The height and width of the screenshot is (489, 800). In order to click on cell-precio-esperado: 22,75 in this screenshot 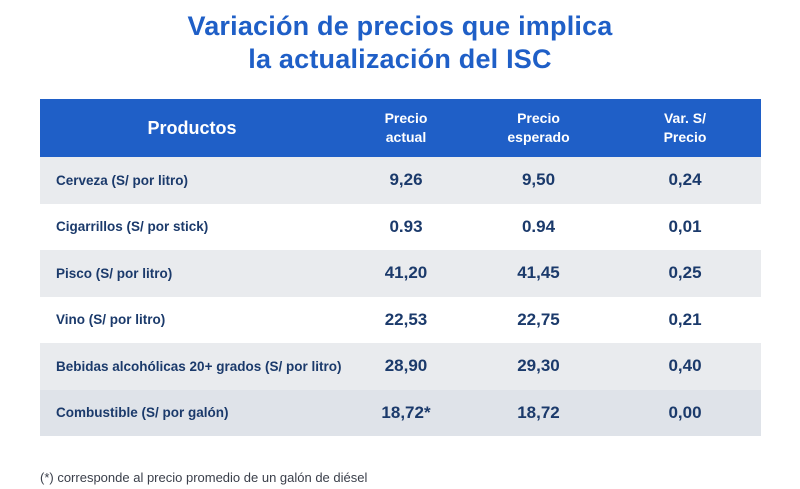, I will do `click(538, 319)`.